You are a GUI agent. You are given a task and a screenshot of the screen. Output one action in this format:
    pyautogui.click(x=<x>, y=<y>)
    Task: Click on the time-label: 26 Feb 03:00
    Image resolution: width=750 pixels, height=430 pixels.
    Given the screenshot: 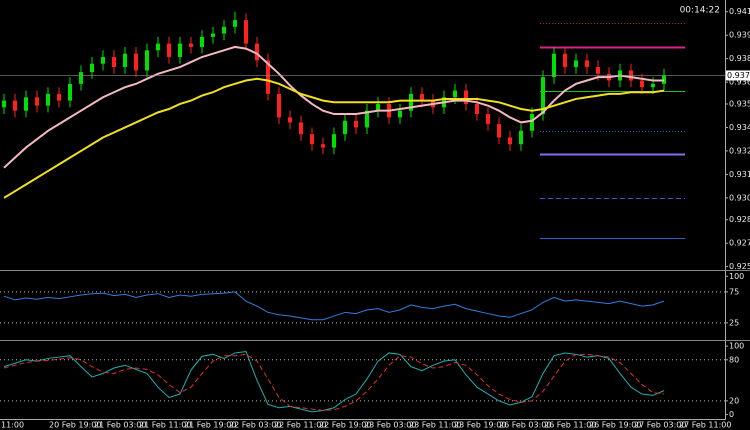 What is the action you would take?
    pyautogui.click(x=525, y=425)
    